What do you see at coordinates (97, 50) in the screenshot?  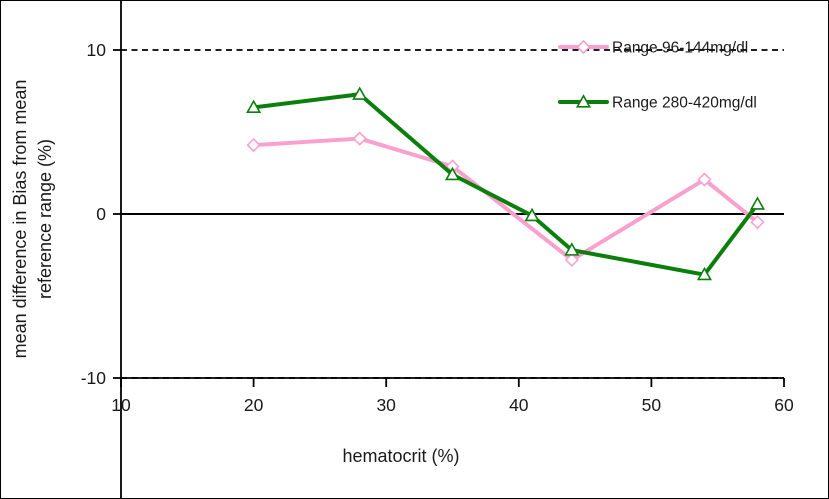 I see `y-tick-label: 10` at bounding box center [97, 50].